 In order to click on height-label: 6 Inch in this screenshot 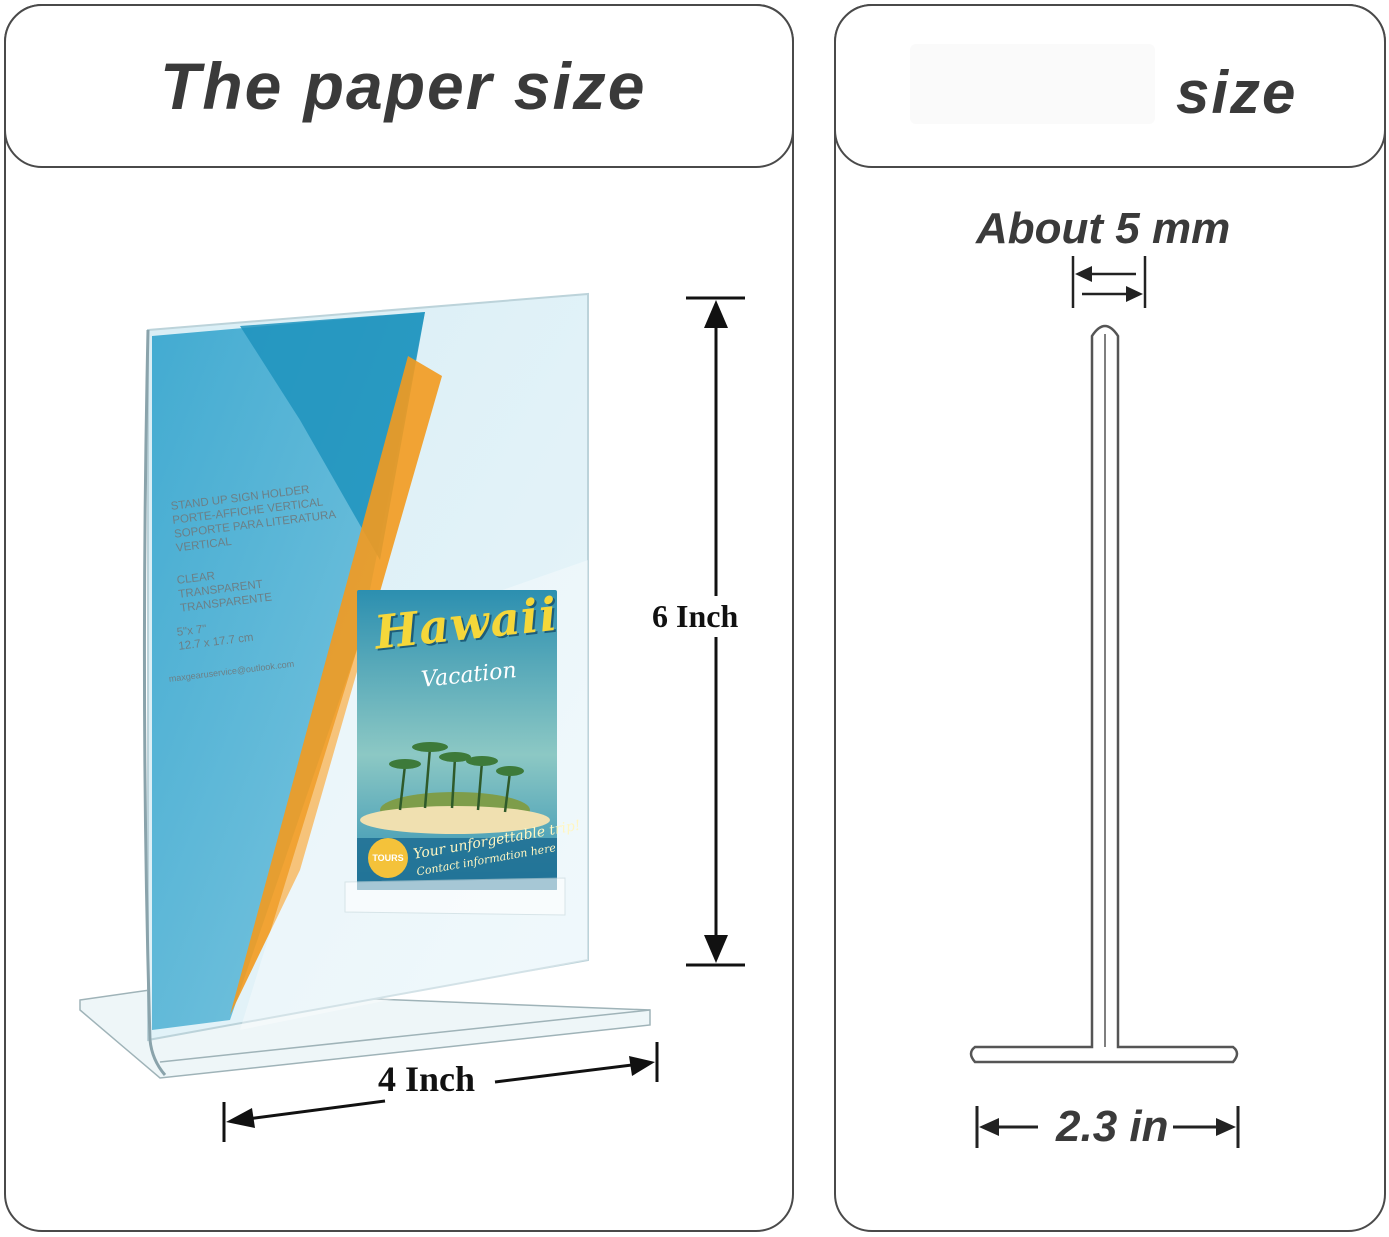, I will do `click(695, 616)`.